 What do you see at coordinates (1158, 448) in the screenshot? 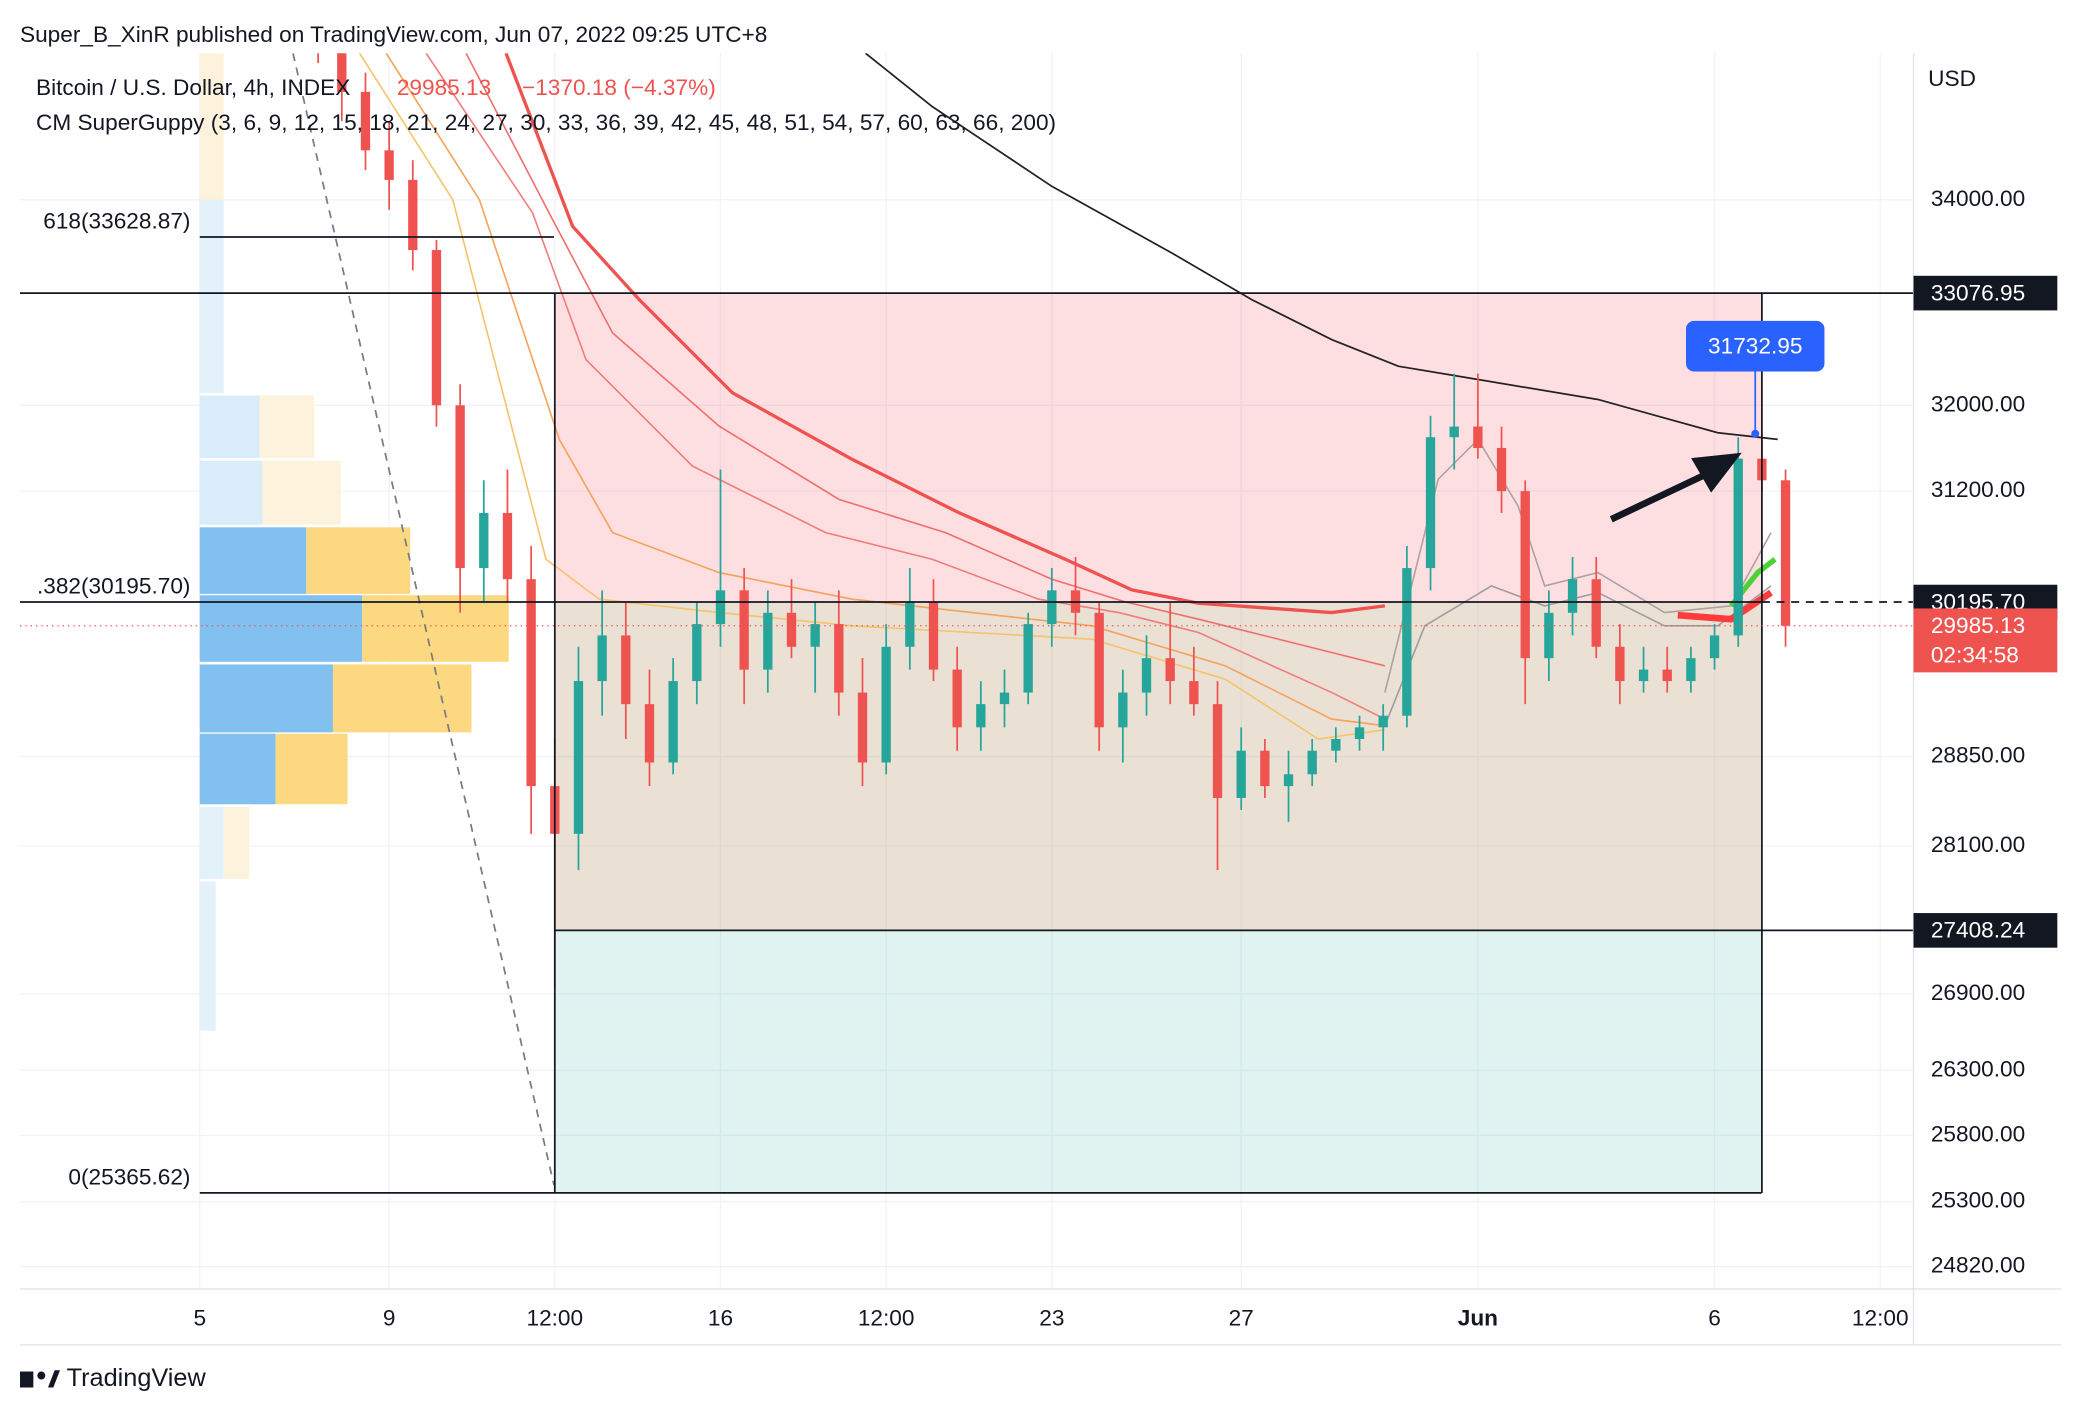
I see `stop-zone` at bounding box center [1158, 448].